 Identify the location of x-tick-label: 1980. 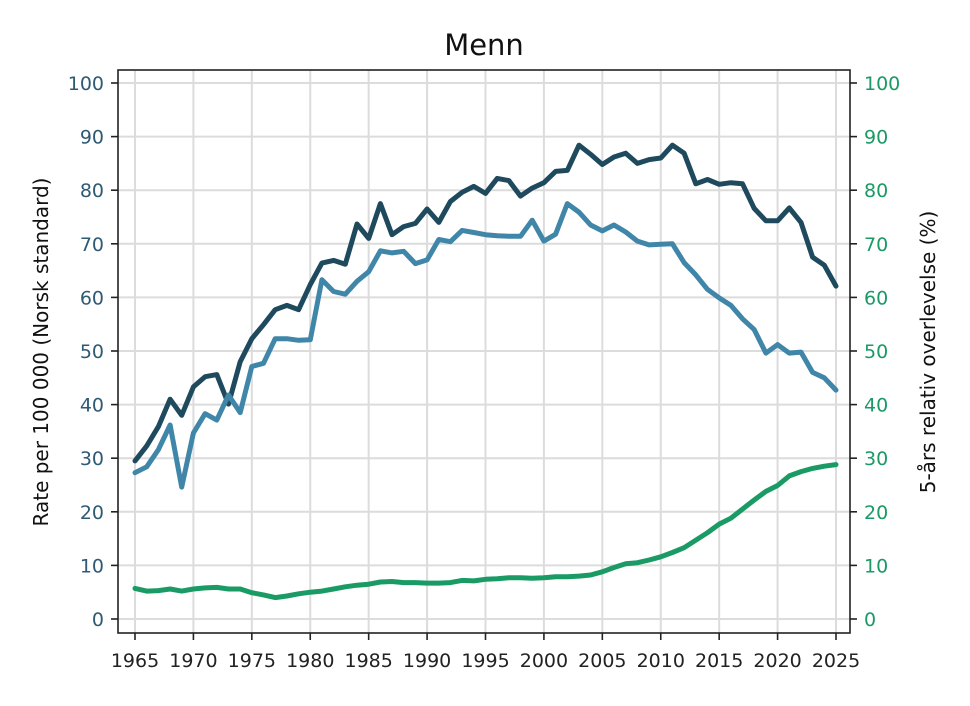
(310, 661).